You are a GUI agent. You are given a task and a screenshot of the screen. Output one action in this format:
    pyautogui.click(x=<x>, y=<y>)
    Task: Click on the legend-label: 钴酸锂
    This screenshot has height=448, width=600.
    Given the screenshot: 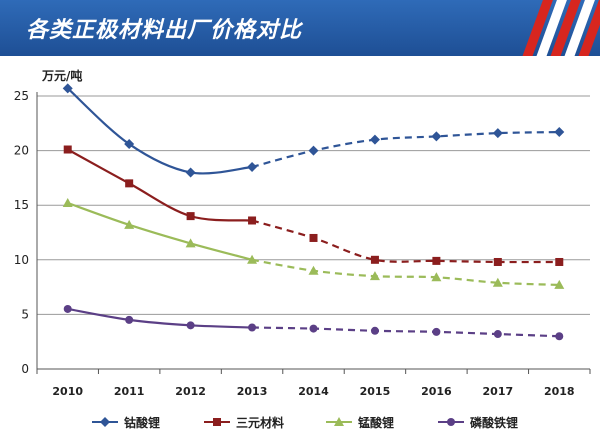 What is the action you would take?
    pyautogui.click(x=142, y=422)
    